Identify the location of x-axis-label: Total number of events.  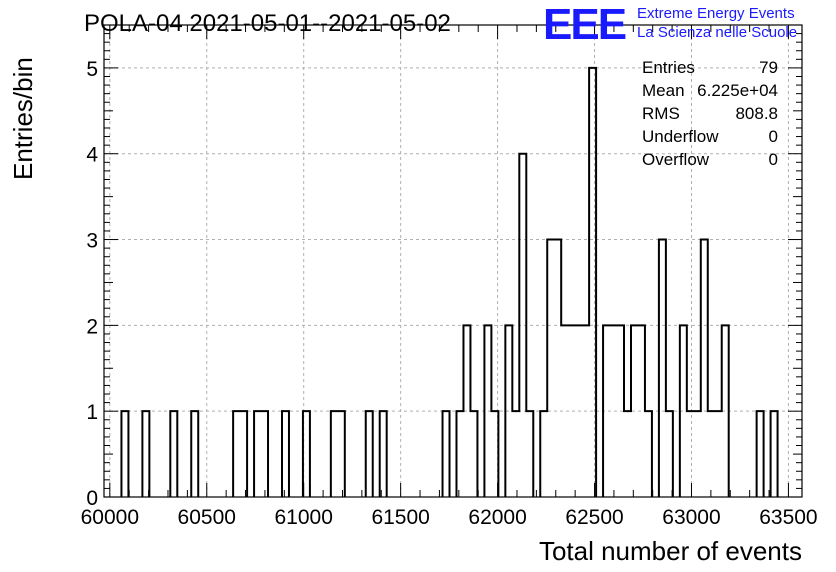
(670, 551).